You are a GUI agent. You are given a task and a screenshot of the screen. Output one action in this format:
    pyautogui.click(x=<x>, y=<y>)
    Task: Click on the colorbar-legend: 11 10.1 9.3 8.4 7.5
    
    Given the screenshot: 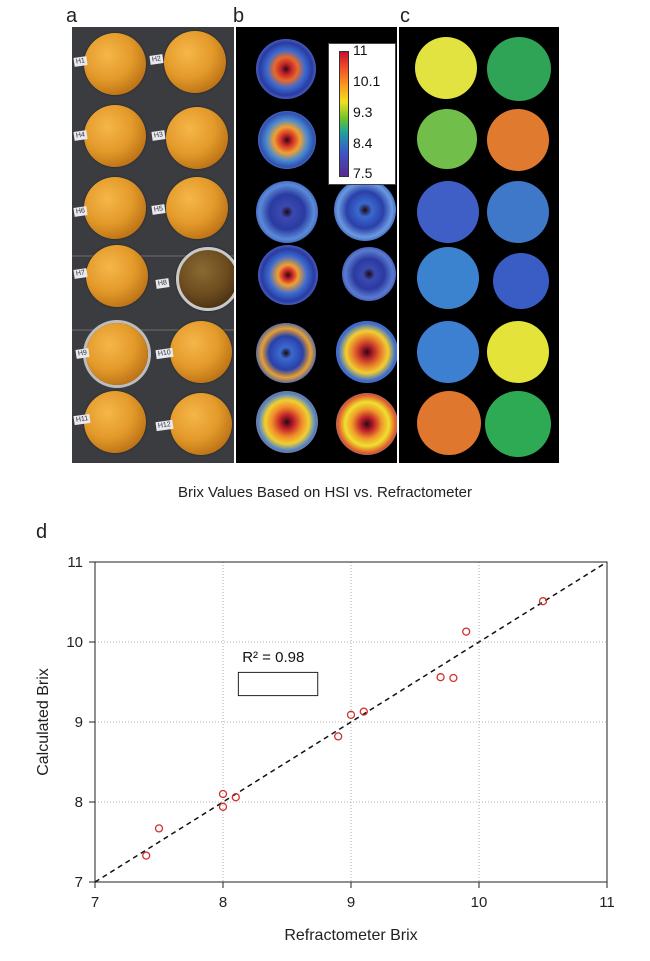 What is the action you would take?
    pyautogui.click(x=362, y=114)
    